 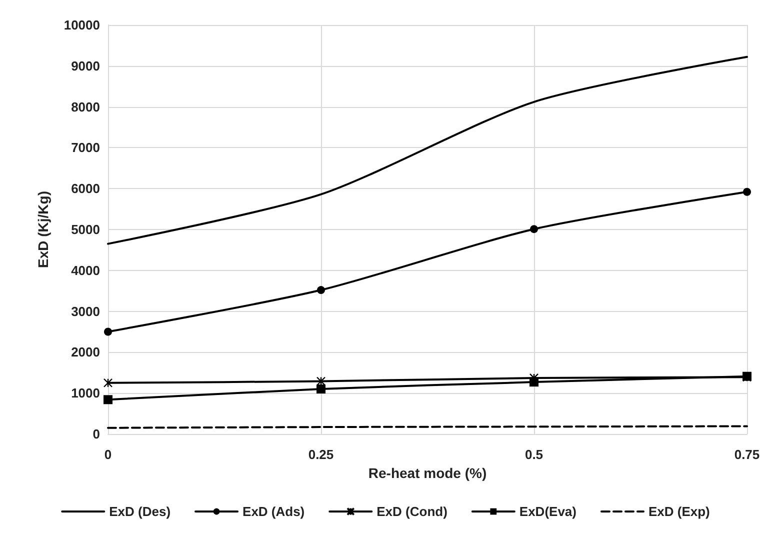 What do you see at coordinates (85, 352) in the screenshot?
I see `y-tick-label: 2000` at bounding box center [85, 352].